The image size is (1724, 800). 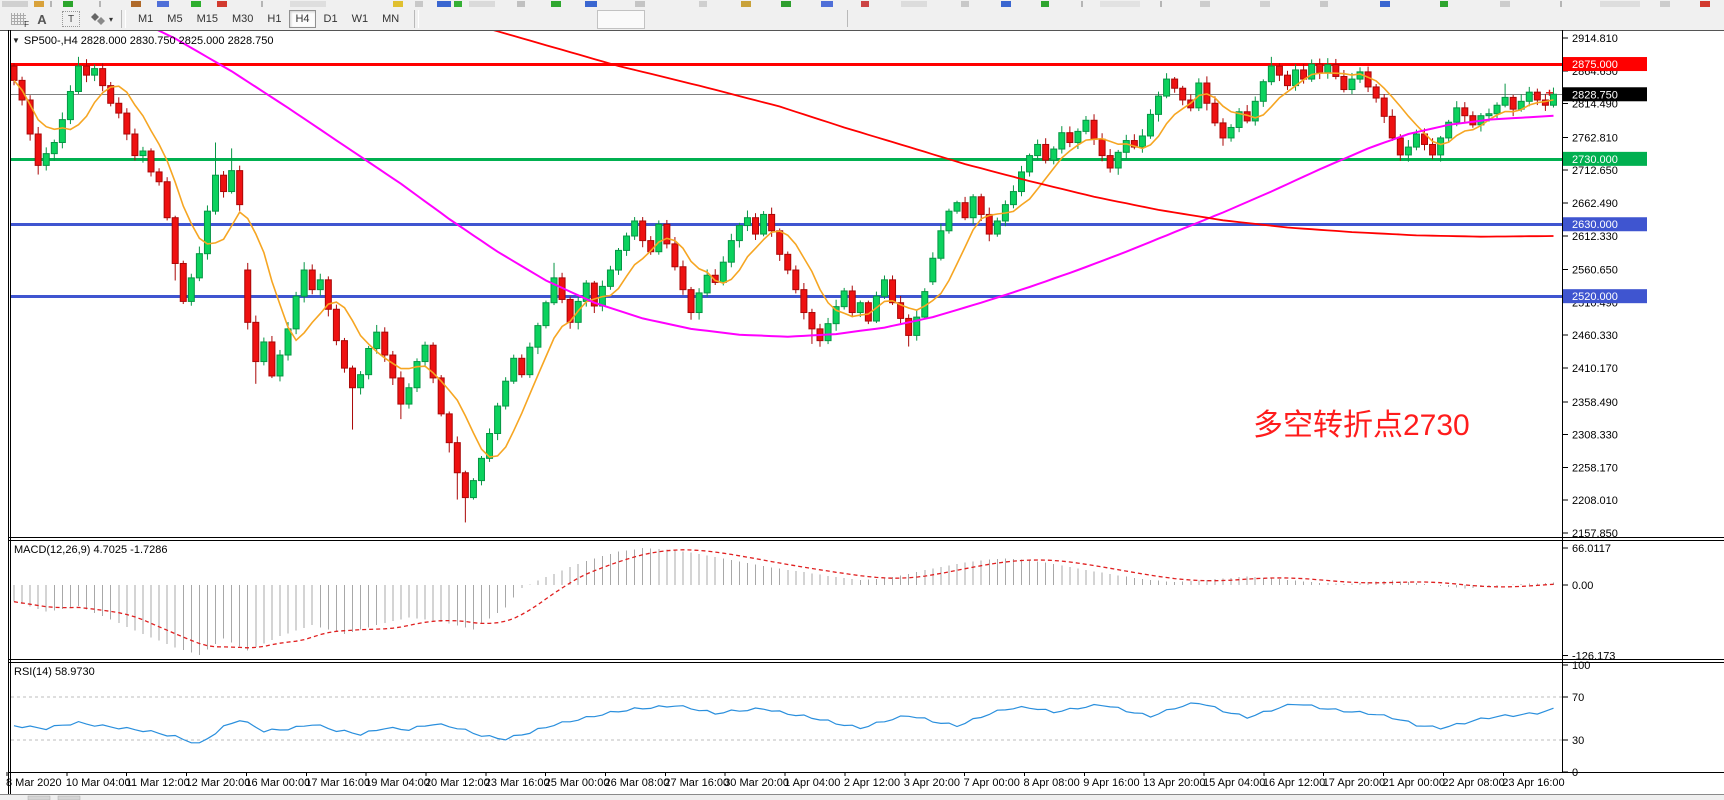 What do you see at coordinates (1595, 403) in the screenshot?
I see `svg-text: 2358.490` at bounding box center [1595, 403].